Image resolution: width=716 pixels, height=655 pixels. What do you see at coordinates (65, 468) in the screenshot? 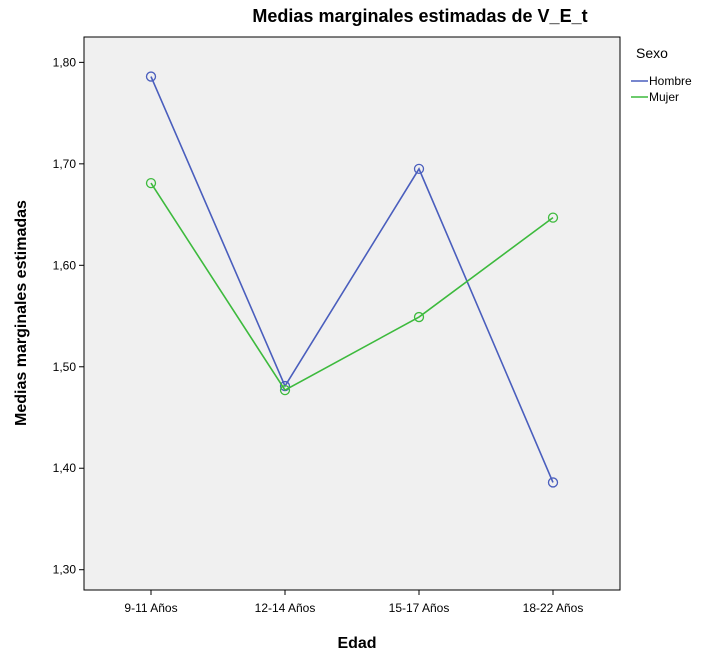
I see `y-tick-label: 1,40` at bounding box center [65, 468].